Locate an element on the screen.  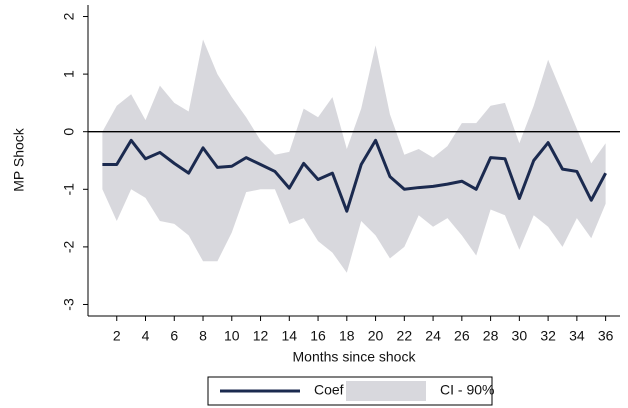
x-tick-label: 34 is located at coordinates (577, 336).